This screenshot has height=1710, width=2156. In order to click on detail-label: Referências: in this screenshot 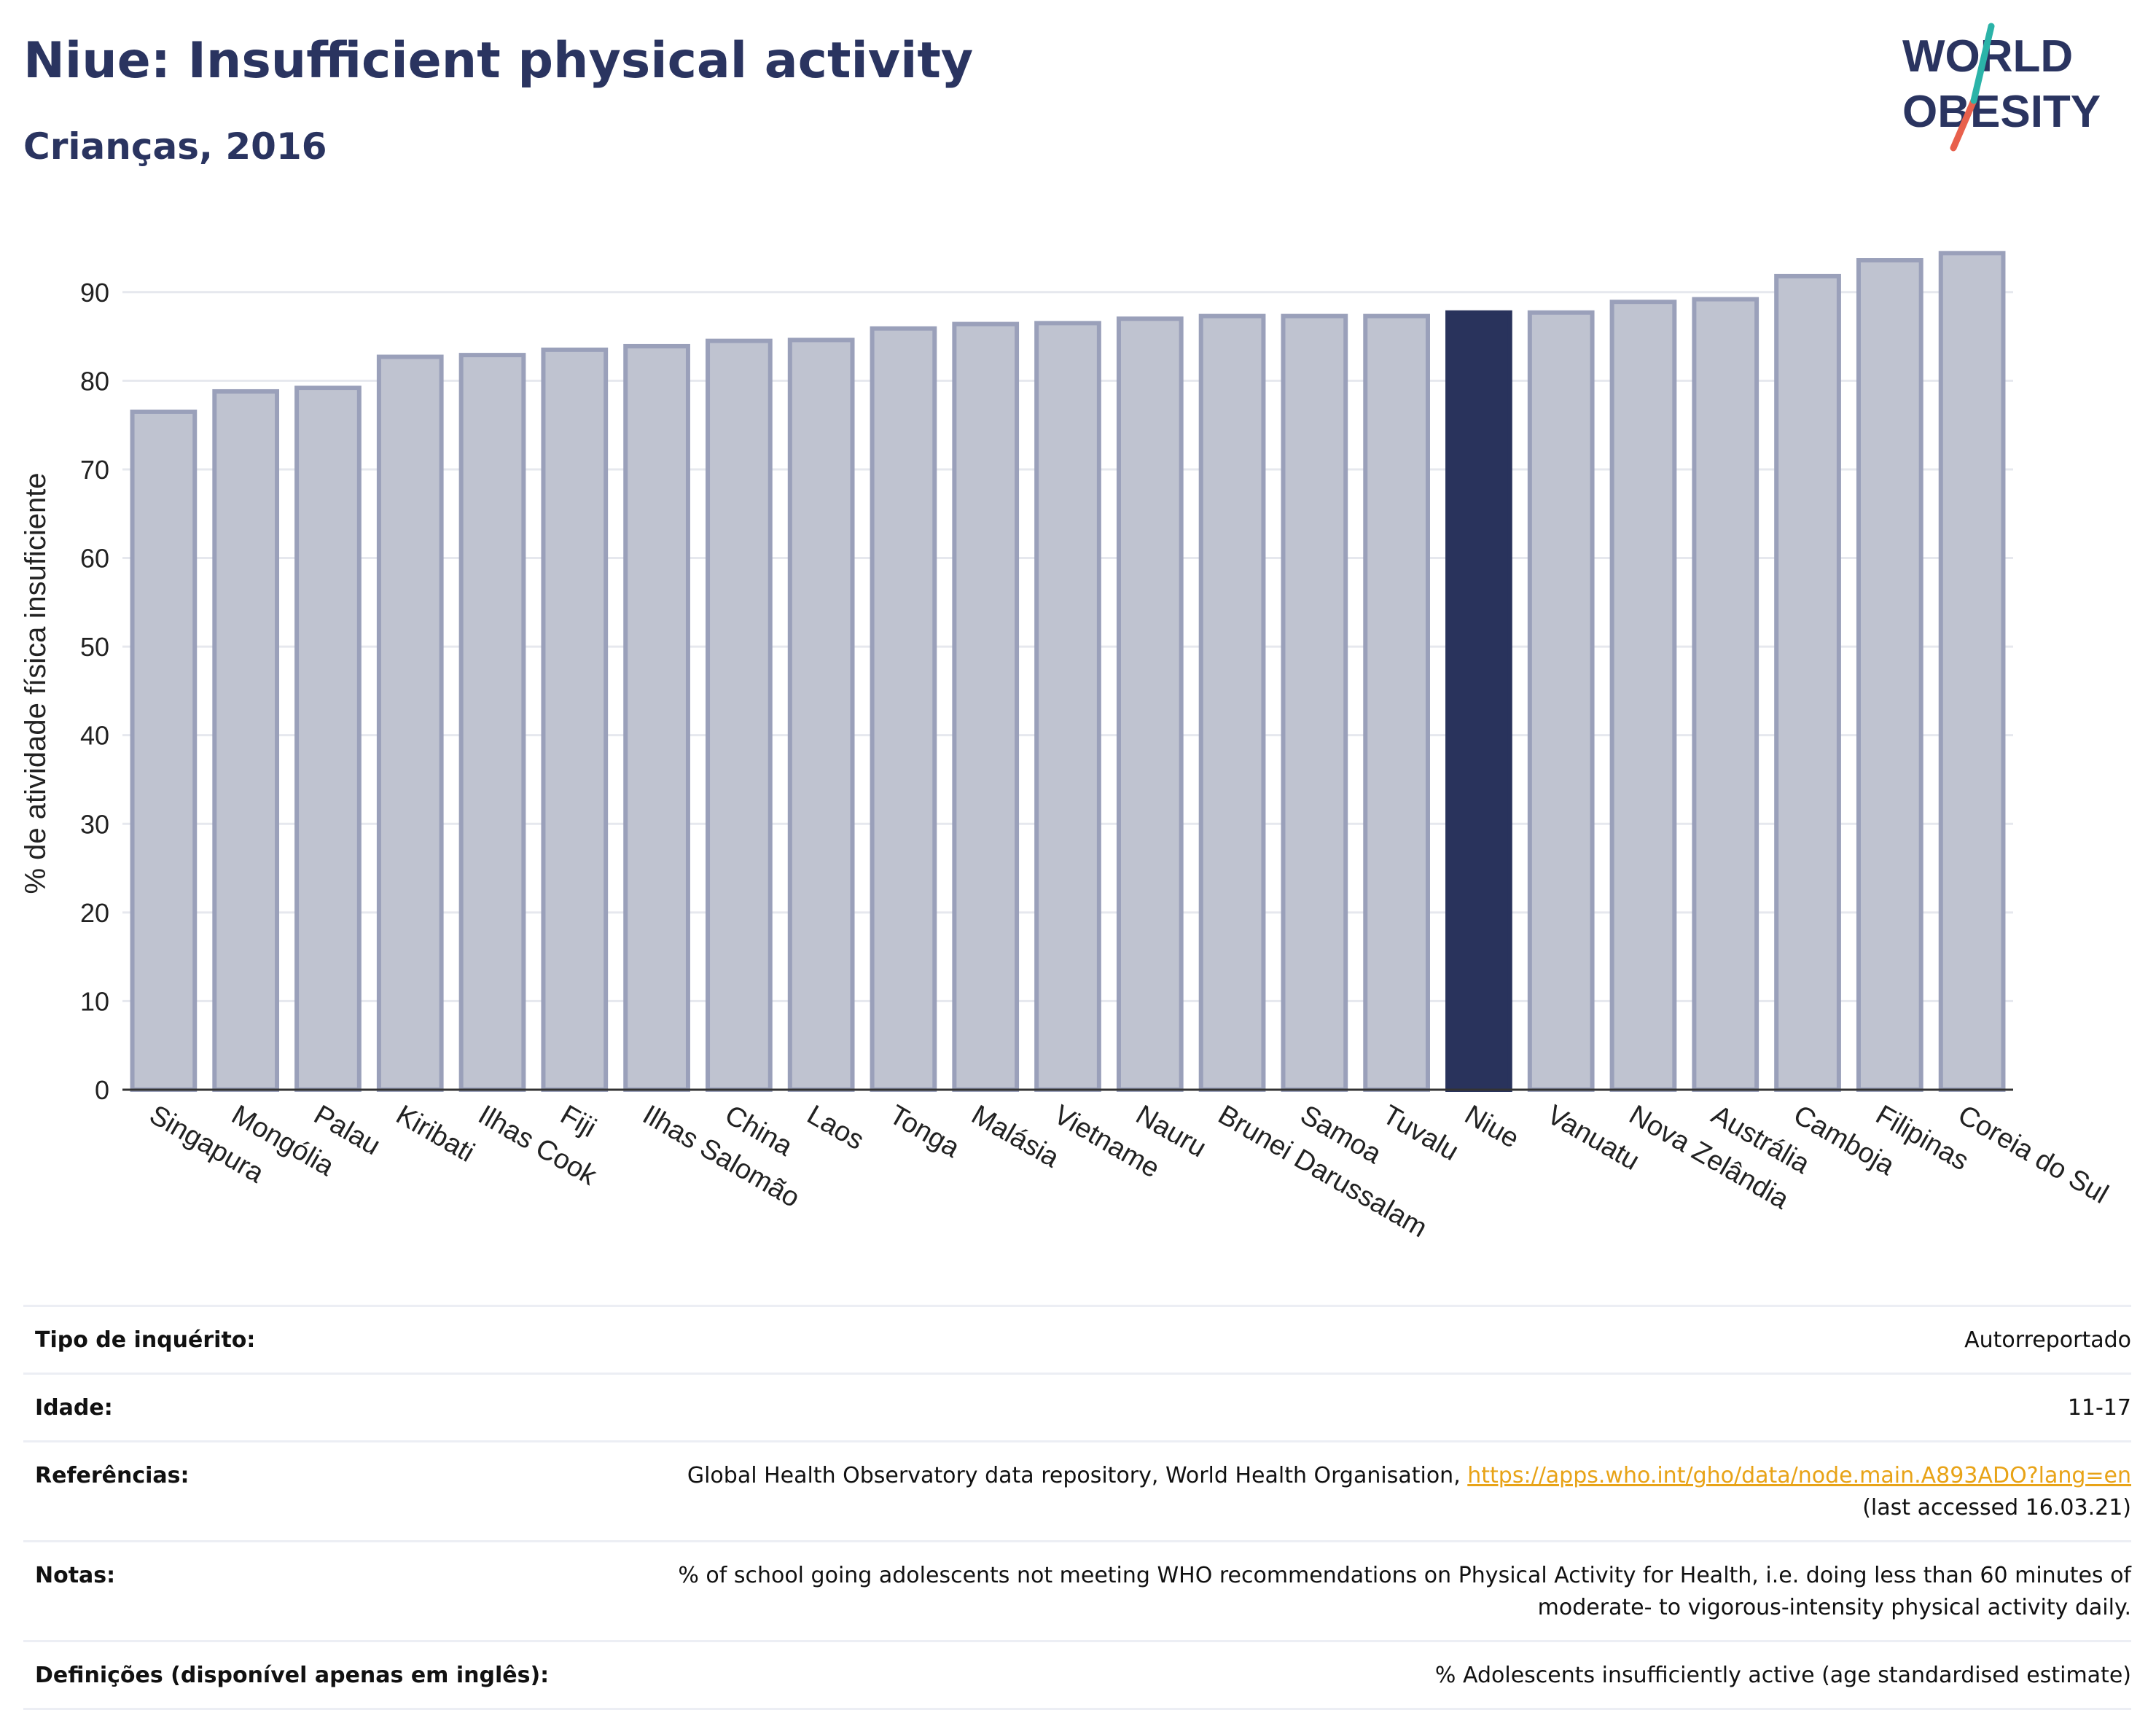, I will do `click(113, 1475)`.